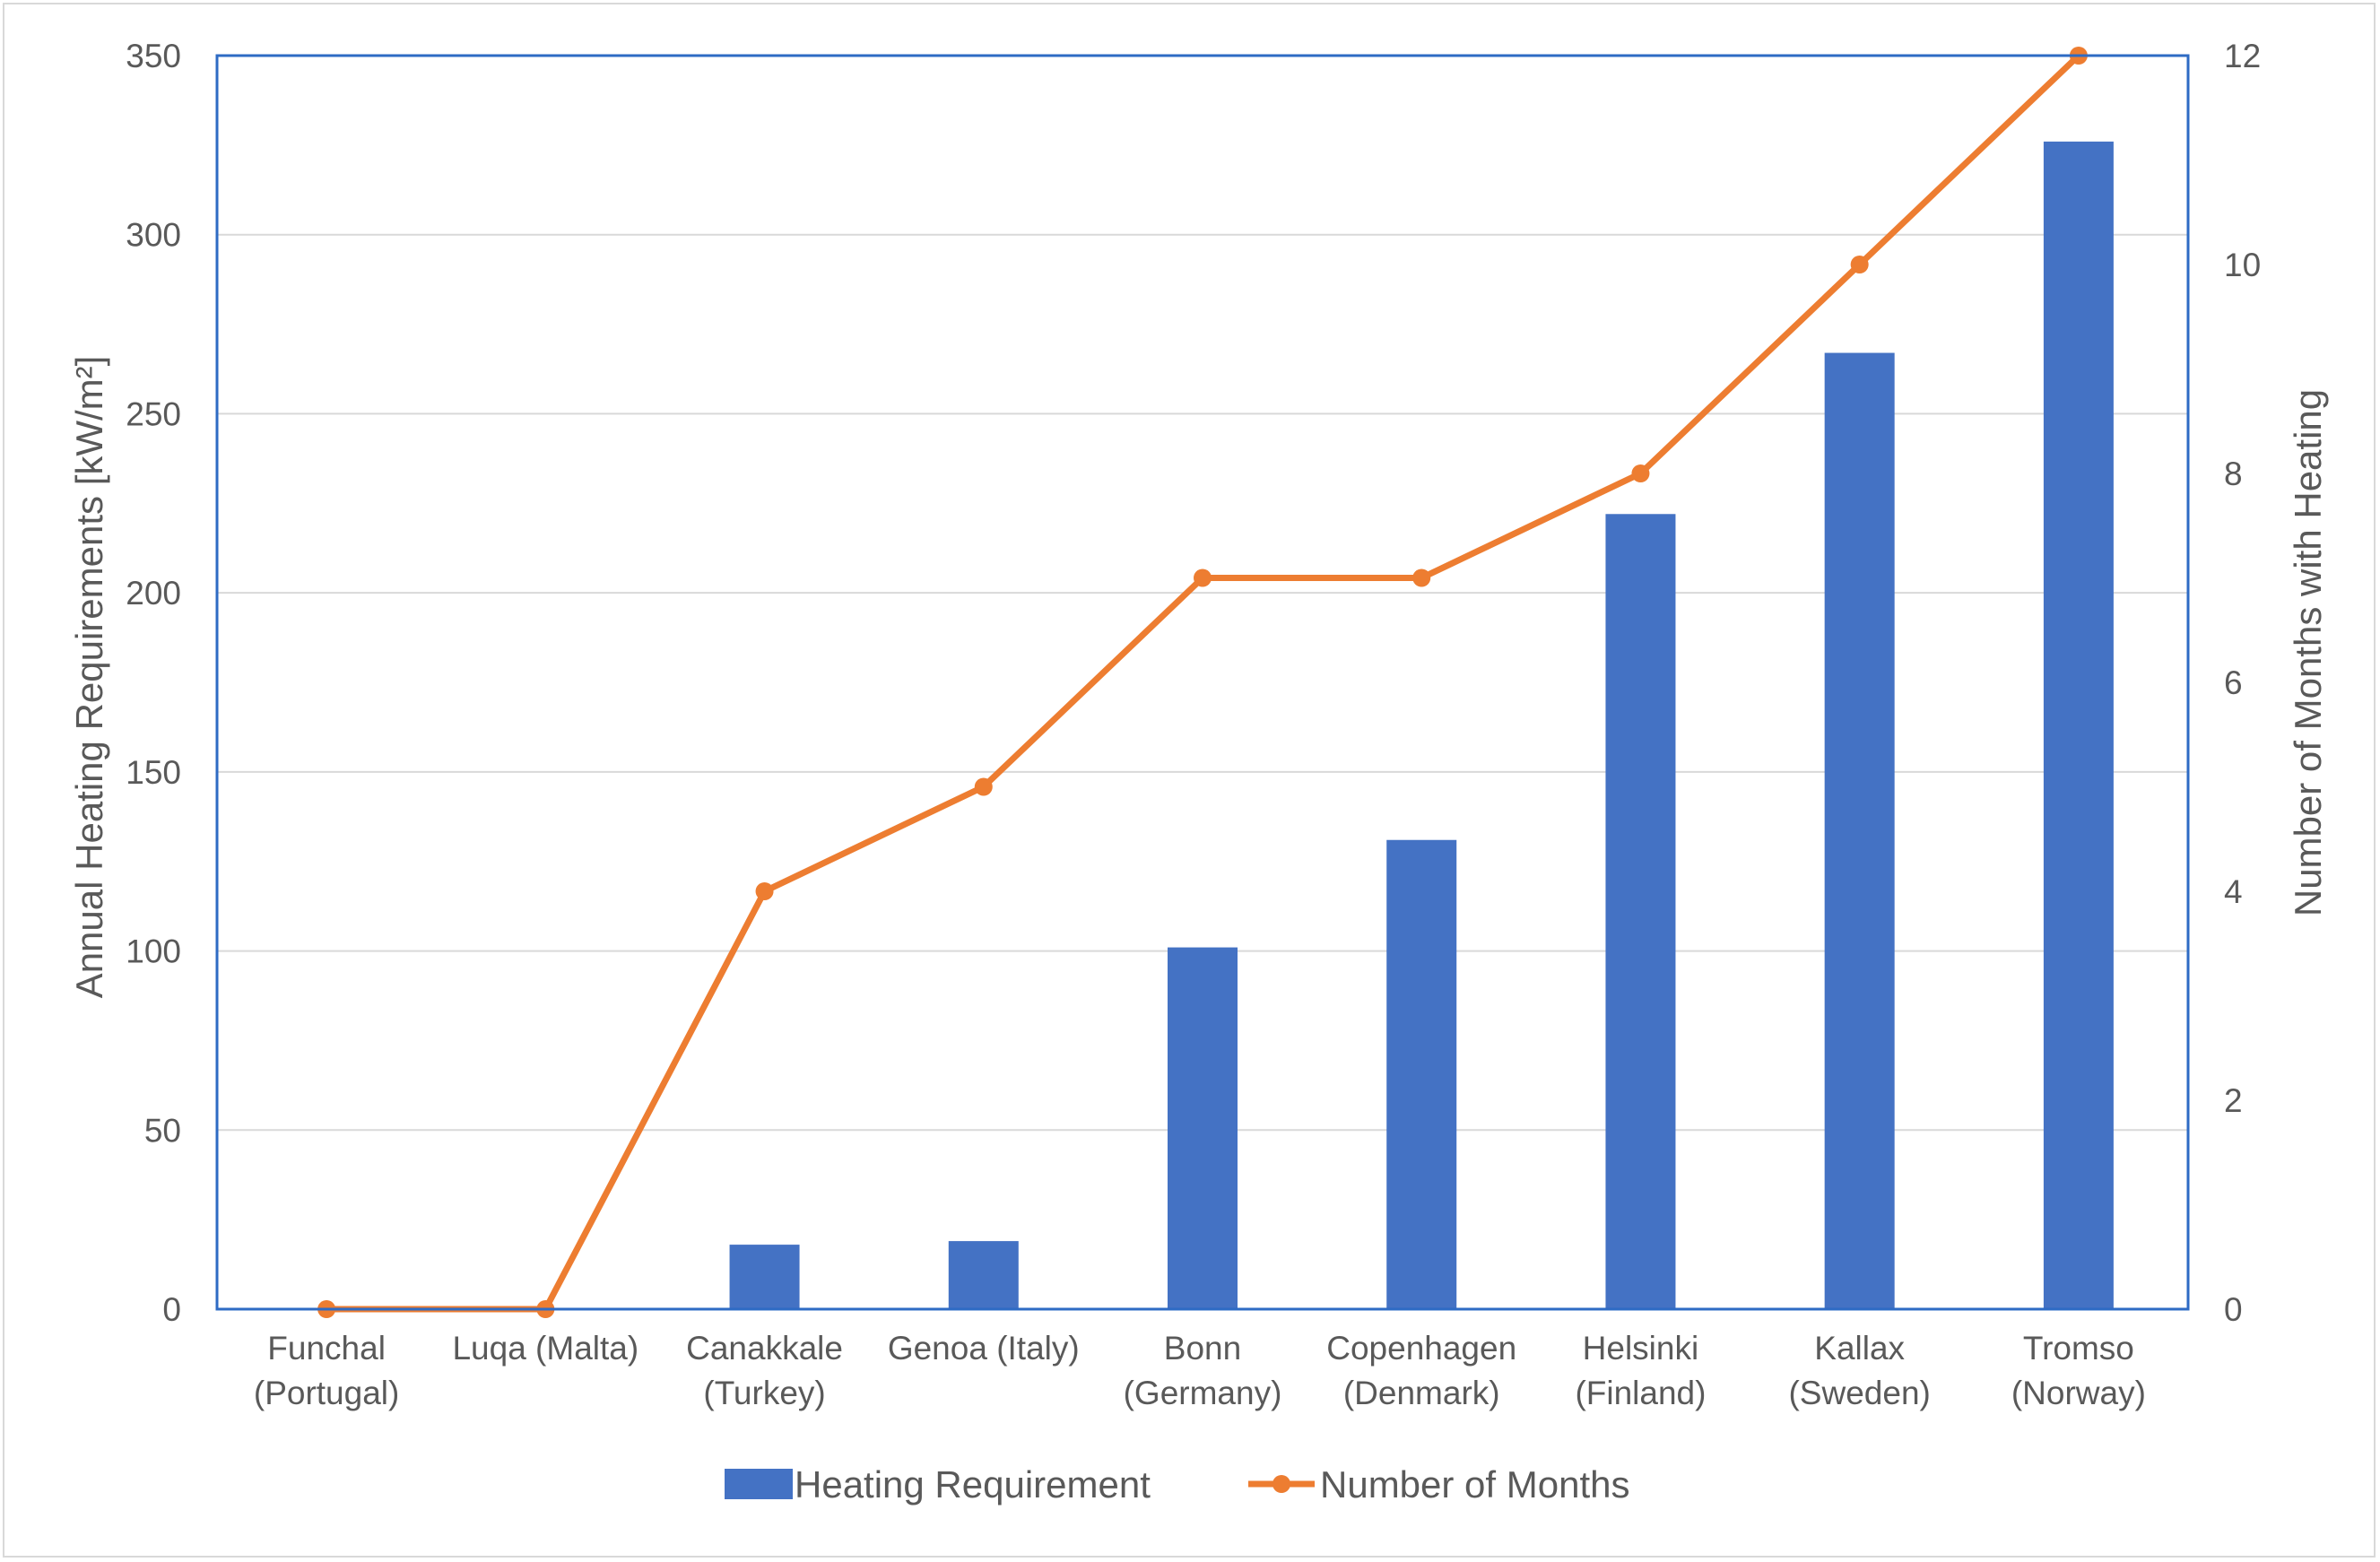  I want to click on right-tick-label: 8, so click(2233, 474).